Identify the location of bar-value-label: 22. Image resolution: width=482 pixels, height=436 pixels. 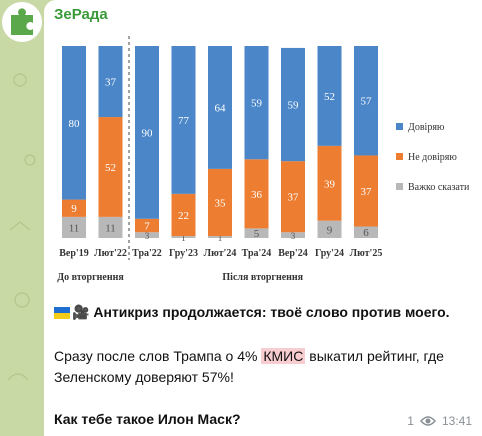
(183, 216).